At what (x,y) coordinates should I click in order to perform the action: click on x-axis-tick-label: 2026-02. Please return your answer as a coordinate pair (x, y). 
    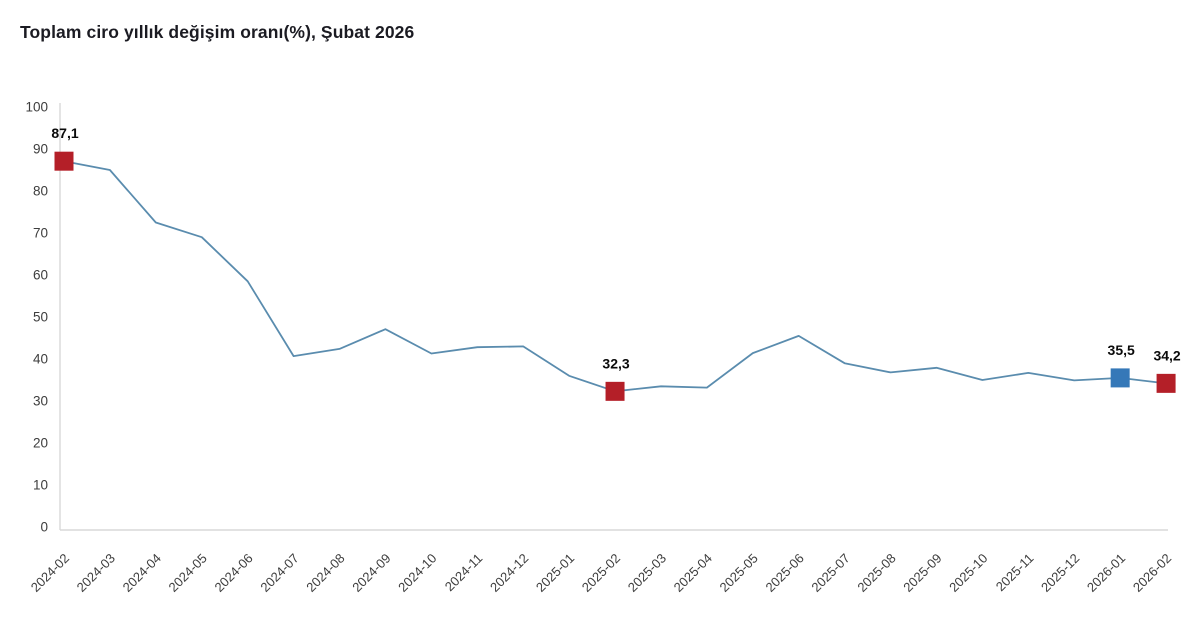
    Looking at the image, I should click on (1152, 573).